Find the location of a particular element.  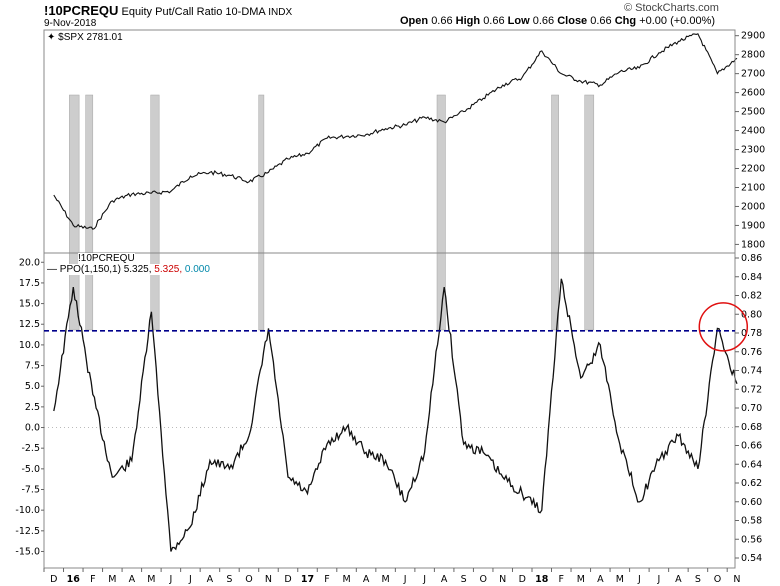

ppo-left-tick-label: 10.0 is located at coordinates (29, 345).